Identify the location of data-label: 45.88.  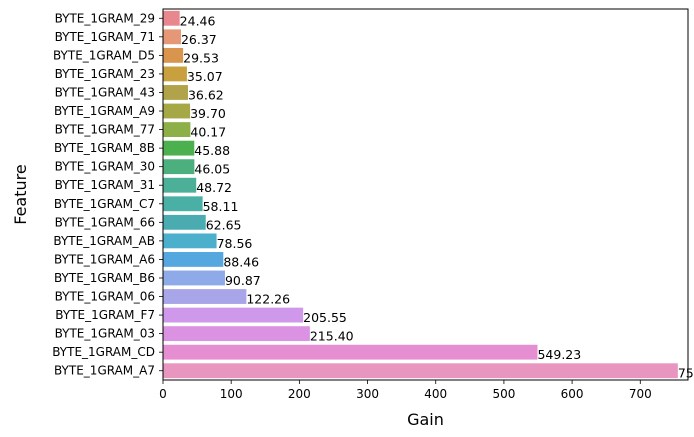
(212, 150).